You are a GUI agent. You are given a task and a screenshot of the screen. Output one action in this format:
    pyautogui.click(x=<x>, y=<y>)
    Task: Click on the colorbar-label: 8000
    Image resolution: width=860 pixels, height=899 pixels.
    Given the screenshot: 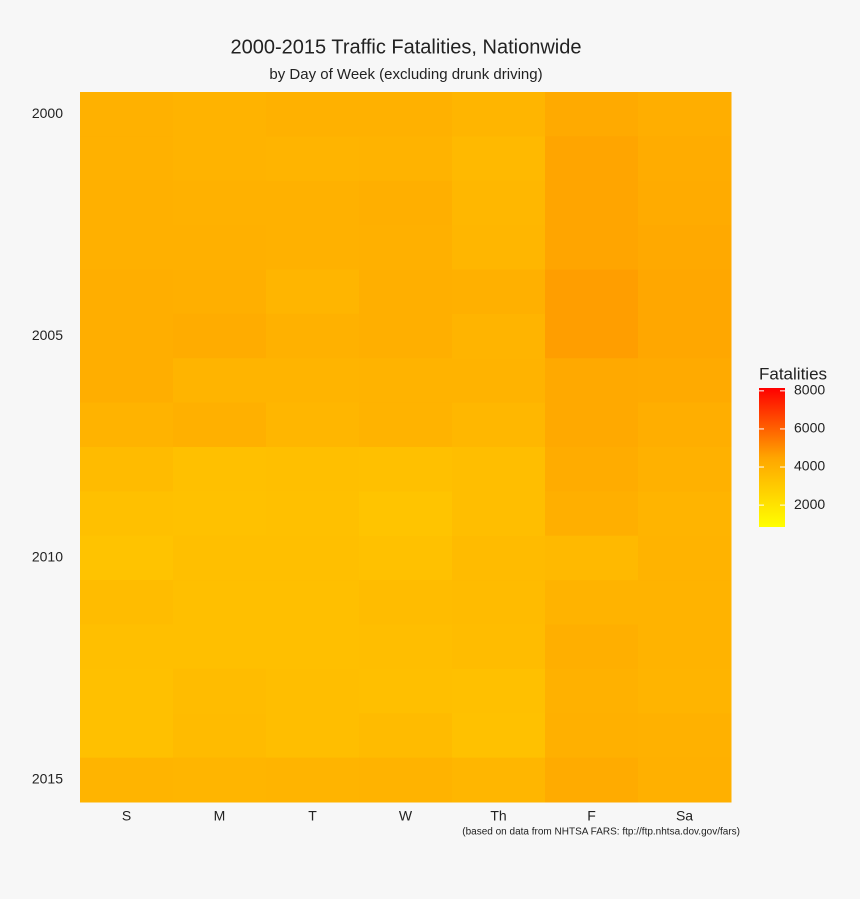 What is the action you would take?
    pyautogui.click(x=809, y=390)
    